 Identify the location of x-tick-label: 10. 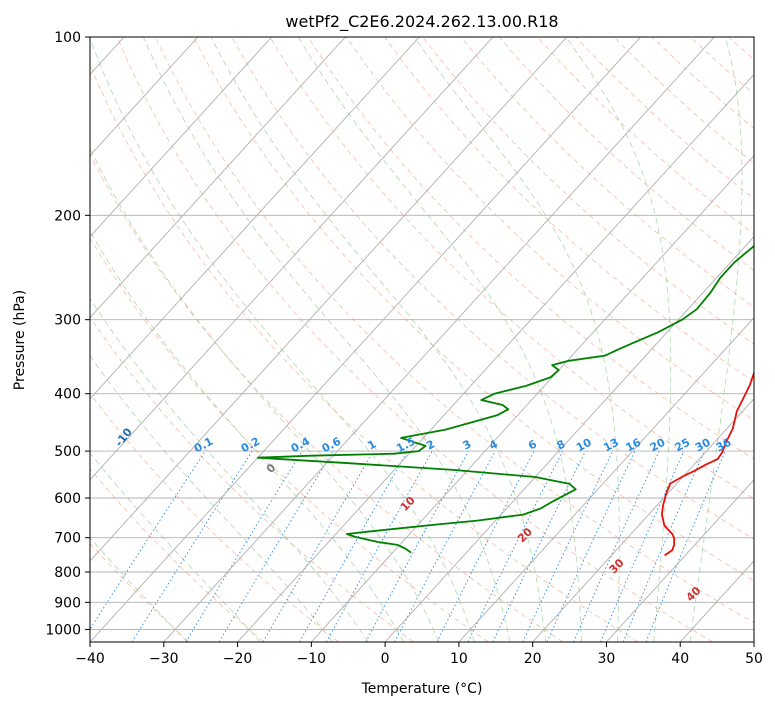
(459, 659).